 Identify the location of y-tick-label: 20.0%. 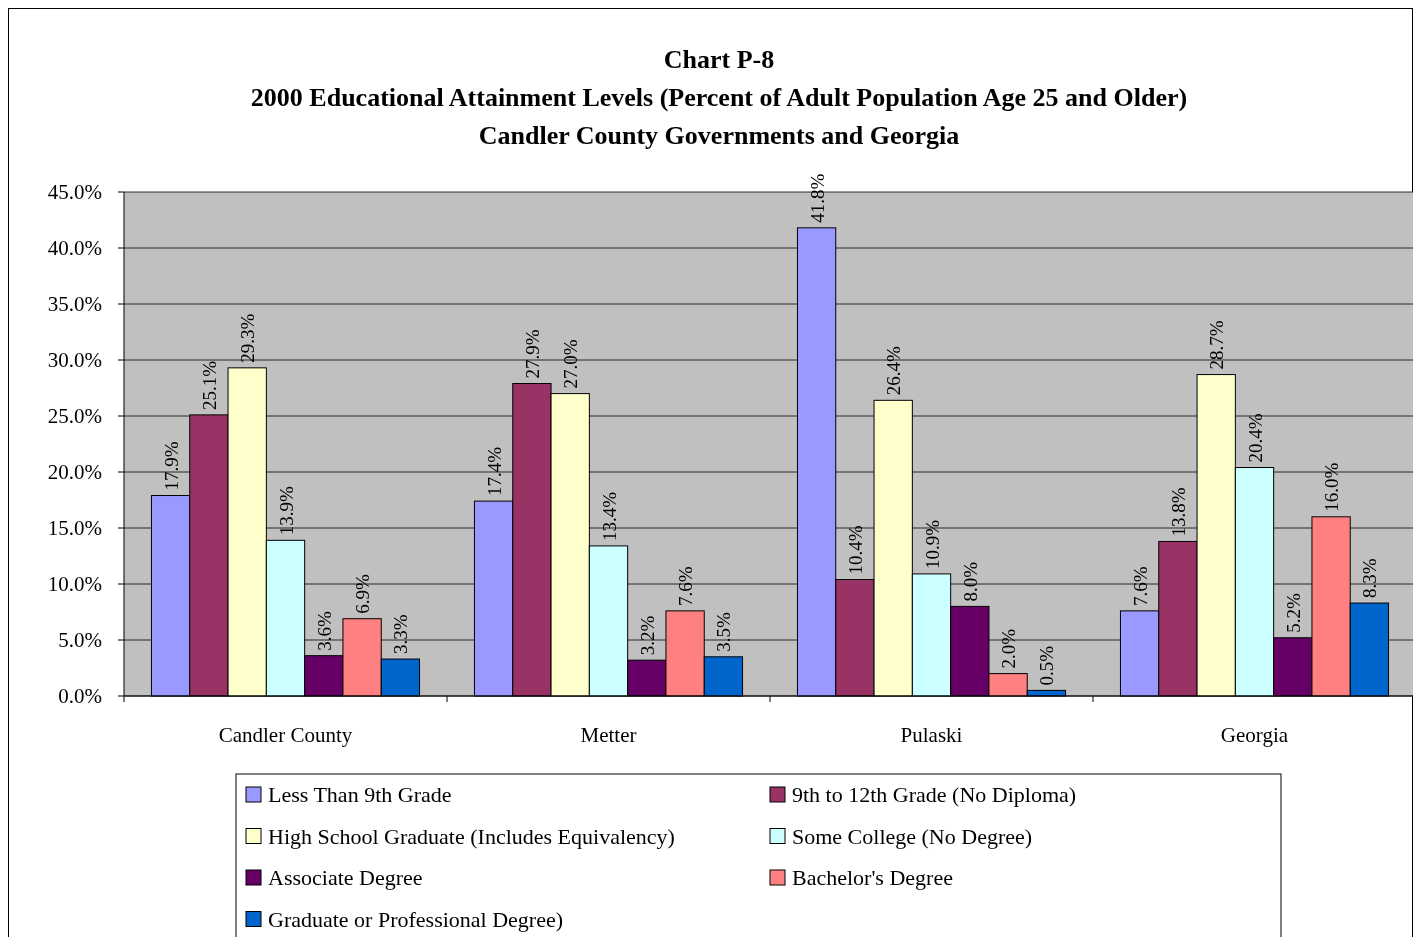
(74, 472).